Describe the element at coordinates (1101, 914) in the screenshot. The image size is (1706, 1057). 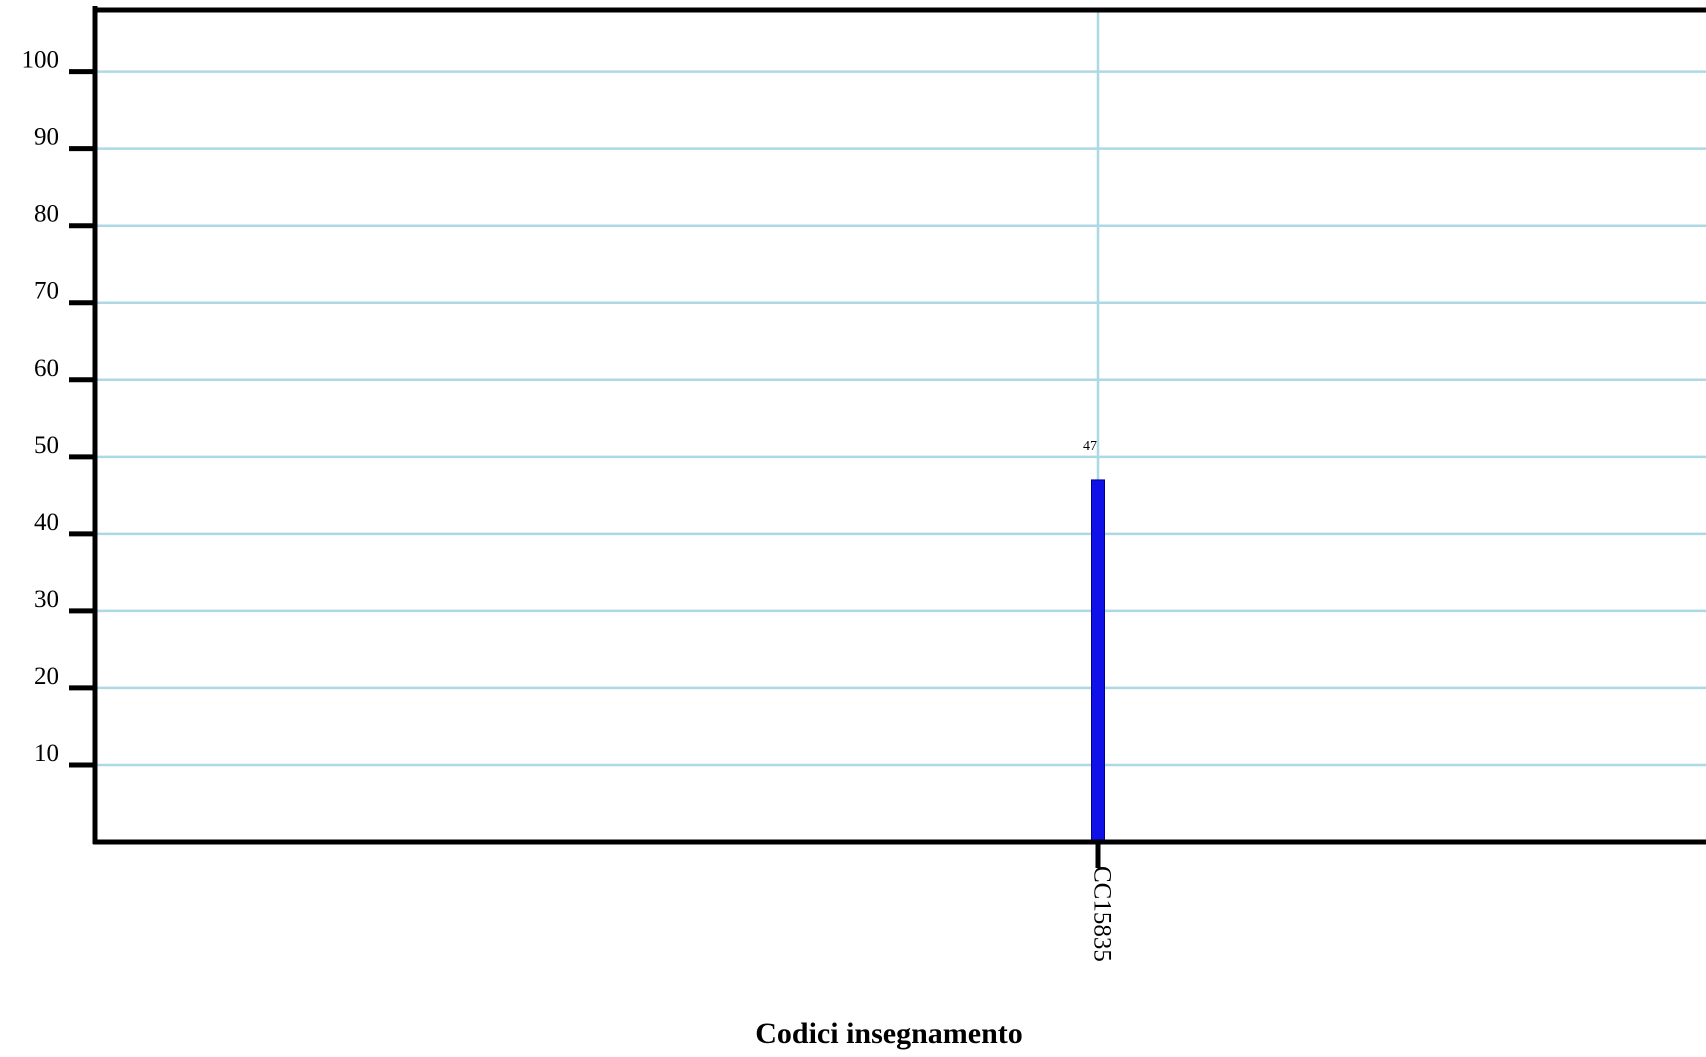
I see `x-category-label: CC15835` at that location.